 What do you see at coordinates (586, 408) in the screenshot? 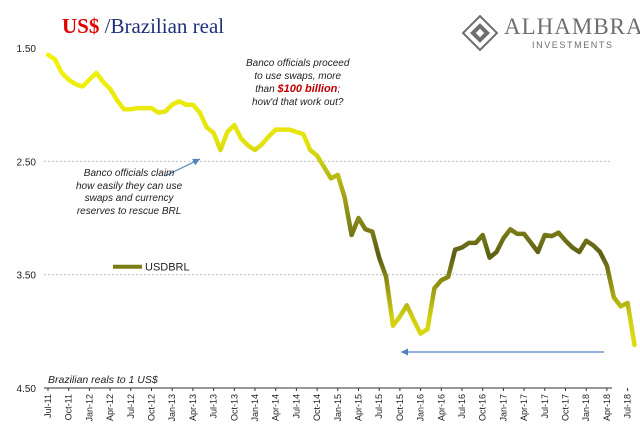
I see `x-tick-label: Jan-18` at bounding box center [586, 408].